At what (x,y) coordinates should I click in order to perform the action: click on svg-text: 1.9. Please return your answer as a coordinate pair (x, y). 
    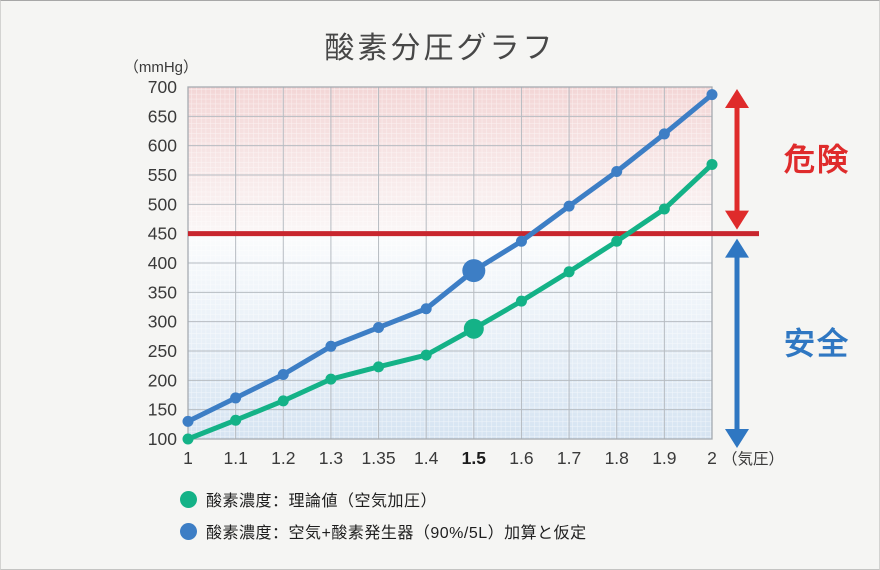
    Looking at the image, I should click on (664, 458).